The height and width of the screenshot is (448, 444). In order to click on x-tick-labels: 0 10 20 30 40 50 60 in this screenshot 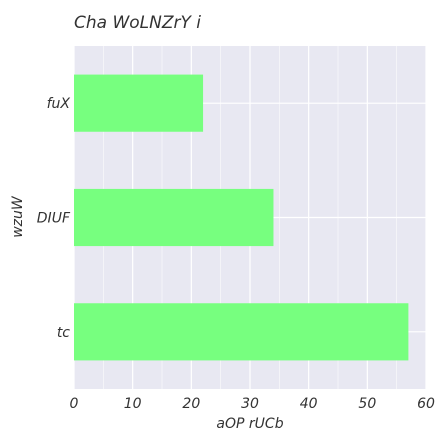, I will do `click(252, 404)`.